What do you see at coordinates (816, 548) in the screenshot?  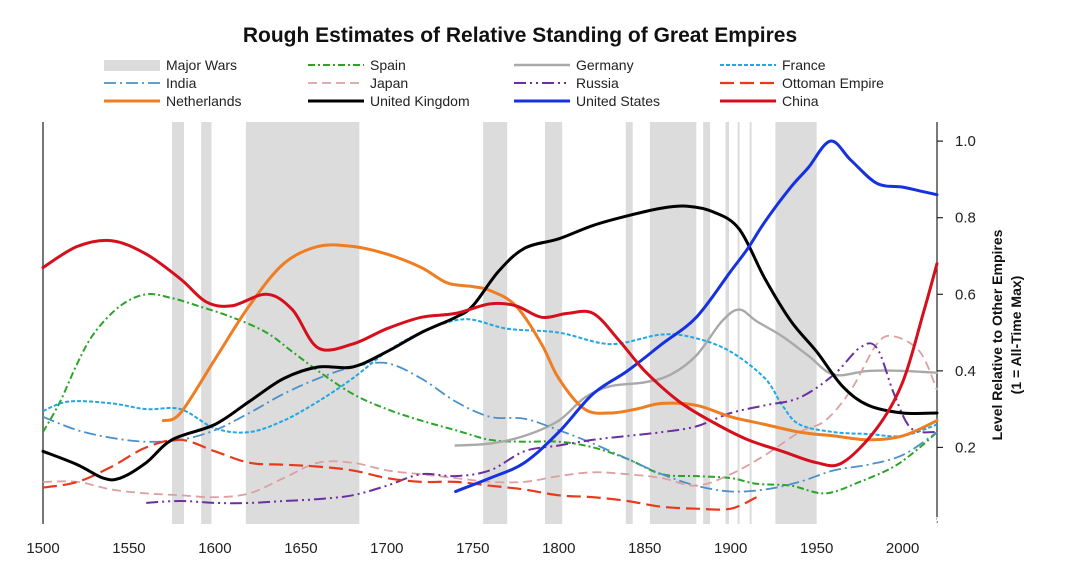 I see `x-tick-label-1950: 1950` at bounding box center [816, 548].